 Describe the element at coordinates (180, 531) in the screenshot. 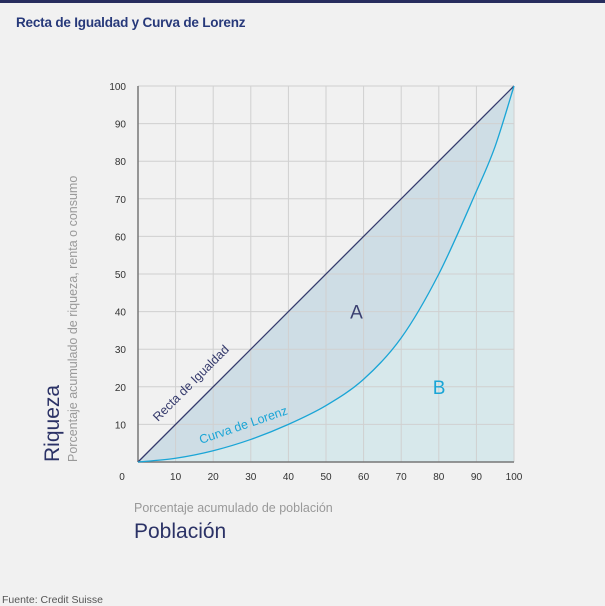

I see `x-axis-label: Población` at that location.